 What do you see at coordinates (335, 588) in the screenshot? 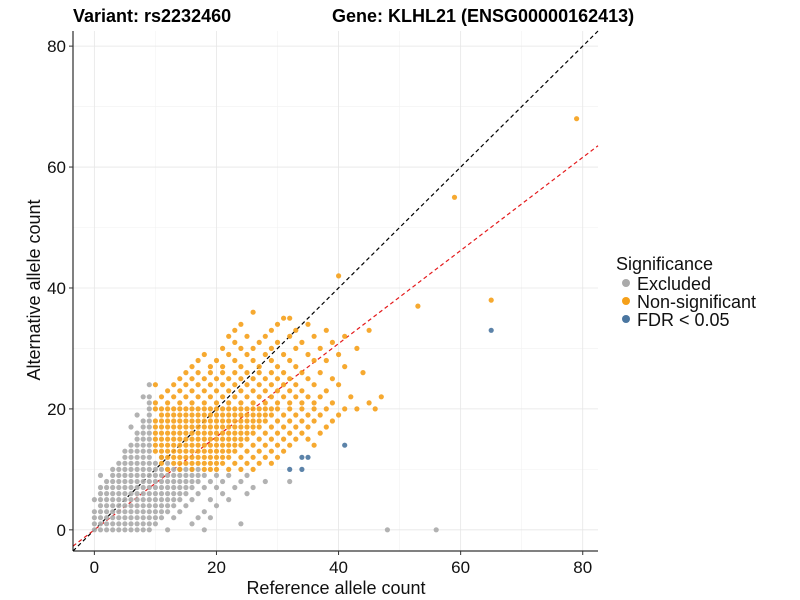
I see `x-axis-title: Reference allele count` at bounding box center [335, 588].